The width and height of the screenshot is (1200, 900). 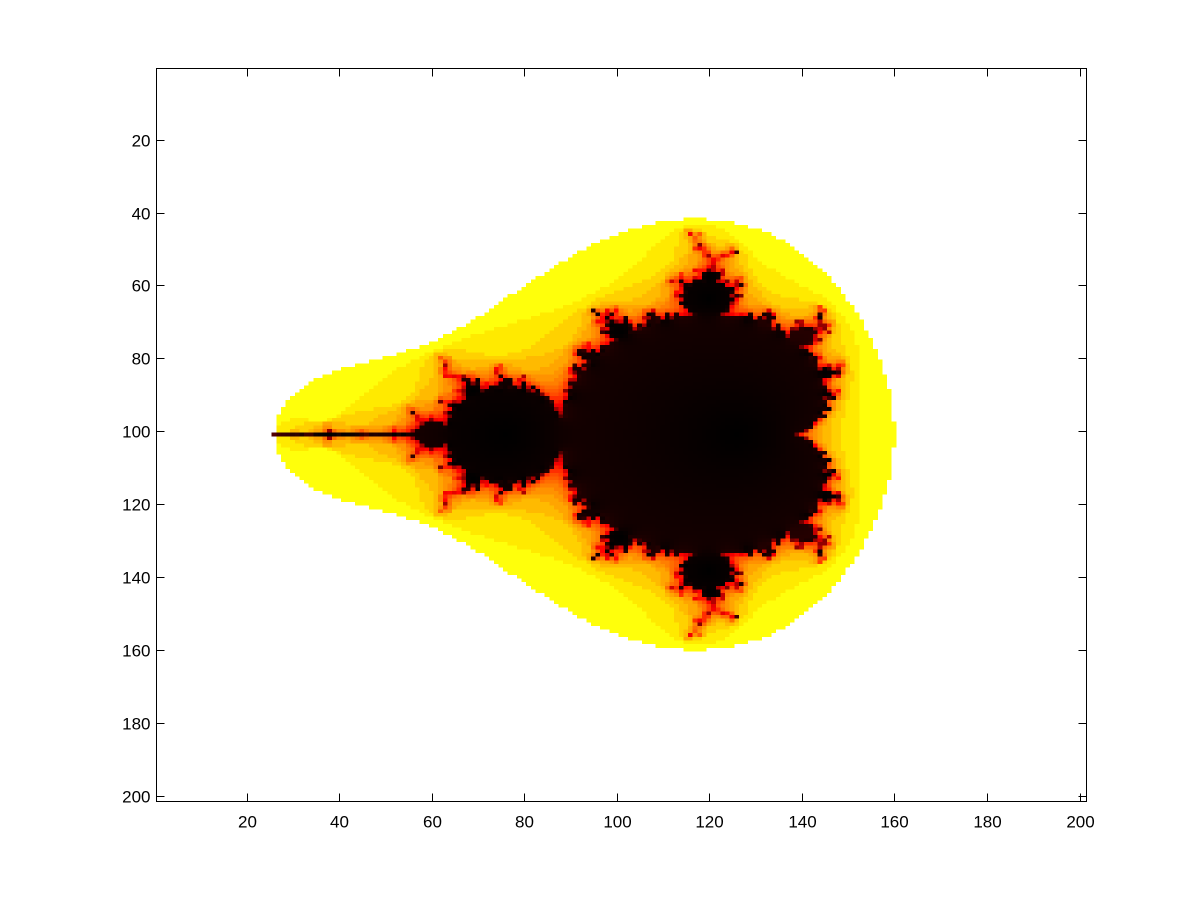 I want to click on y-tick-labels: 20 40 60 80 100 120 140 160 180 200, so click(x=136, y=469).